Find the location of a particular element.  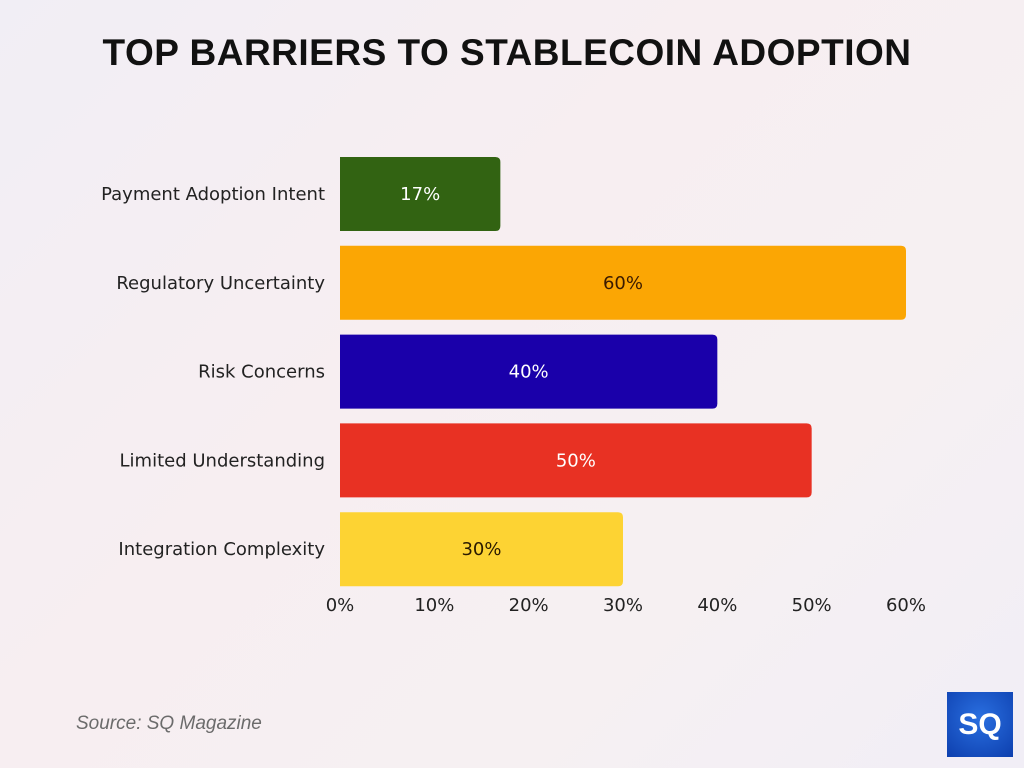

data-label: 17% is located at coordinates (420, 194).